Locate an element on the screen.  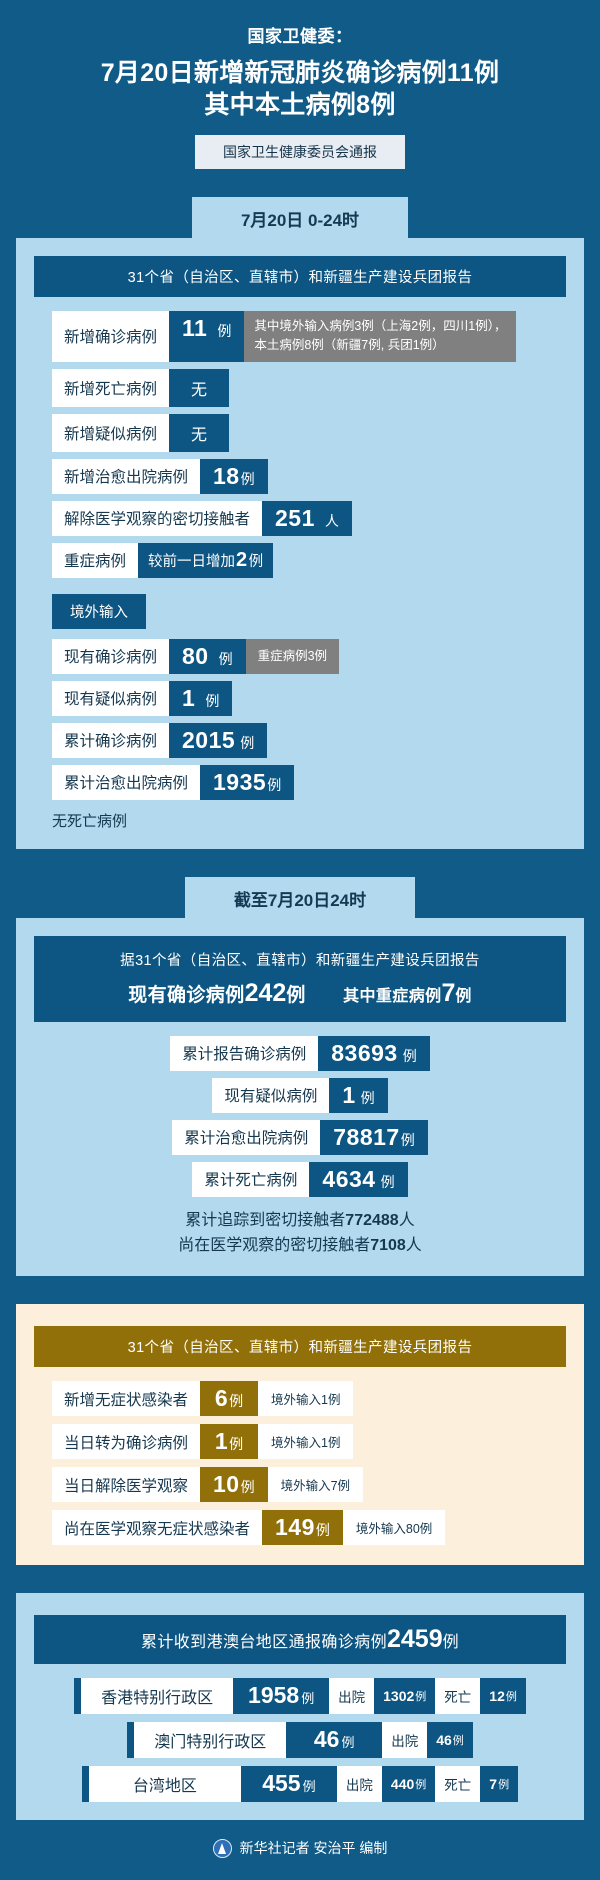
table-row: 现有确诊病例 80 例 重症病例3例 is located at coordinates (311, 656).